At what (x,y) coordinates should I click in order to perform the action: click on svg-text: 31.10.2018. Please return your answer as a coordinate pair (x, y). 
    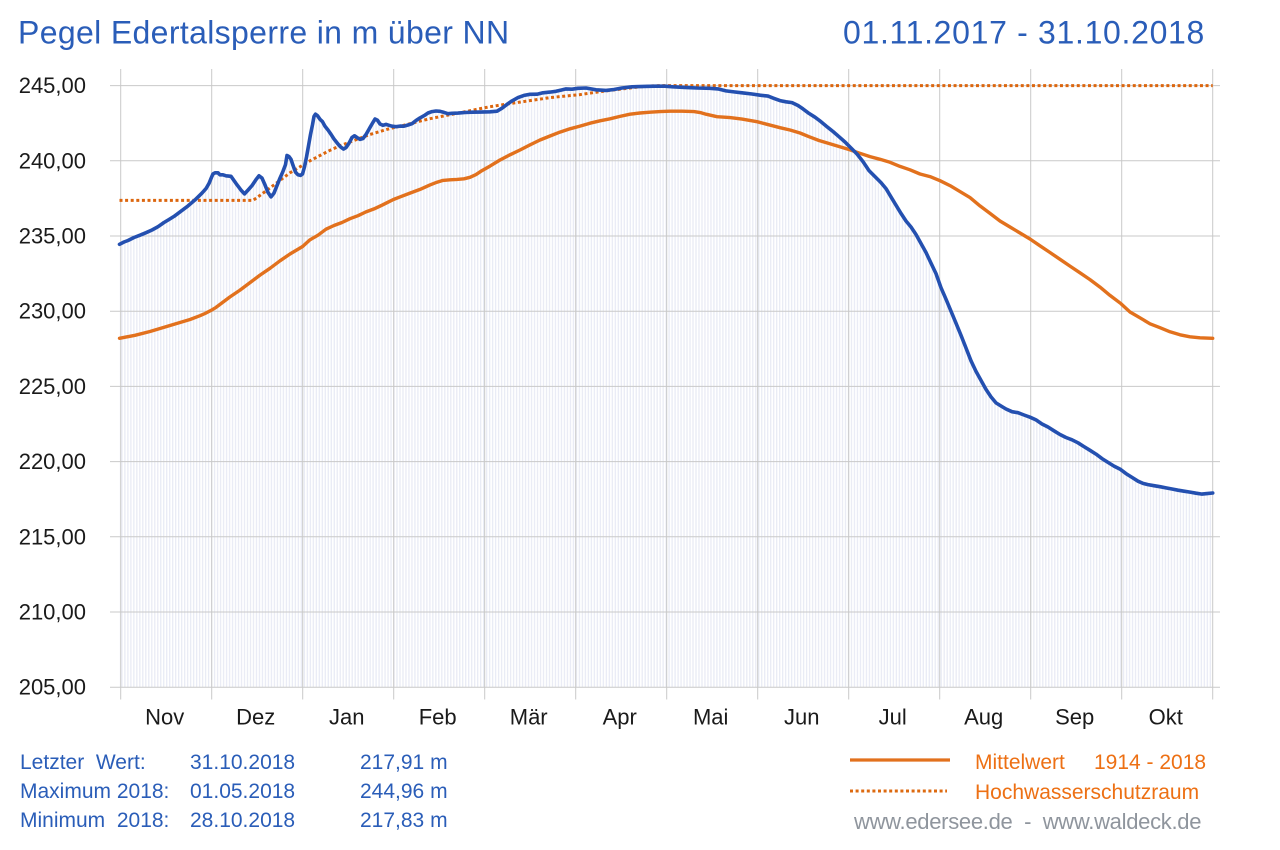
    Looking at the image, I should click on (242, 762).